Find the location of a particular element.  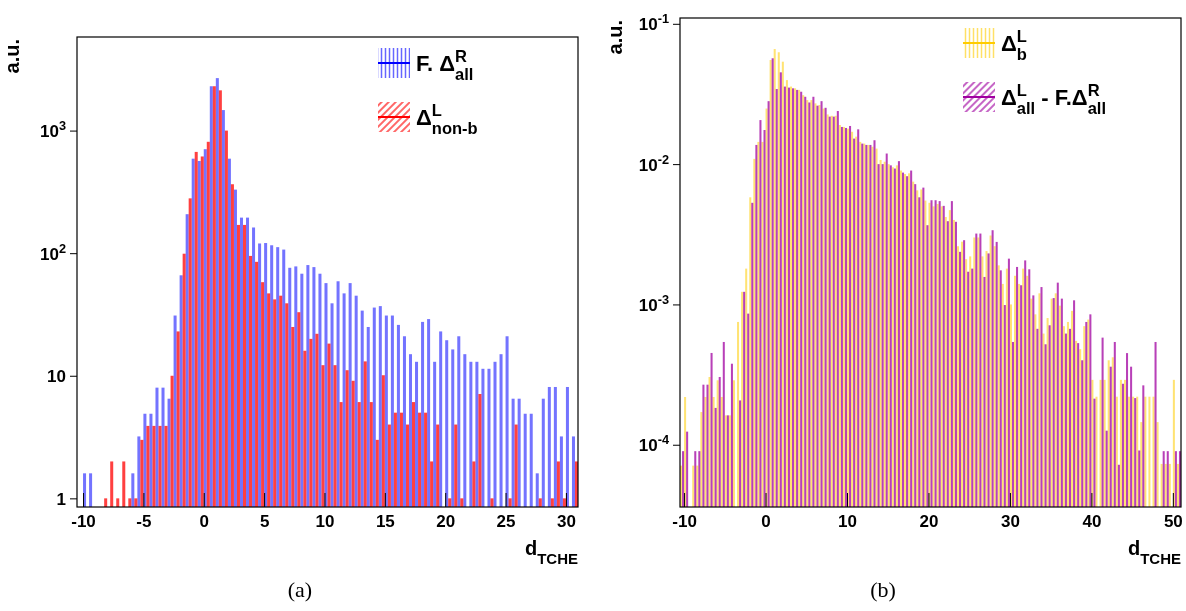

text: (a) is located at coordinates (300, 589).